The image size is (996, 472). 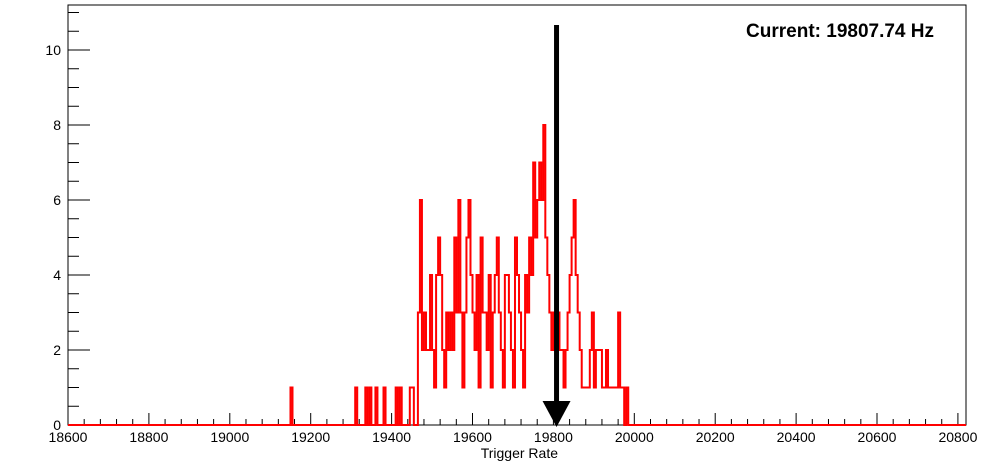 I want to click on marker-arrow-head, so click(x=556, y=414).